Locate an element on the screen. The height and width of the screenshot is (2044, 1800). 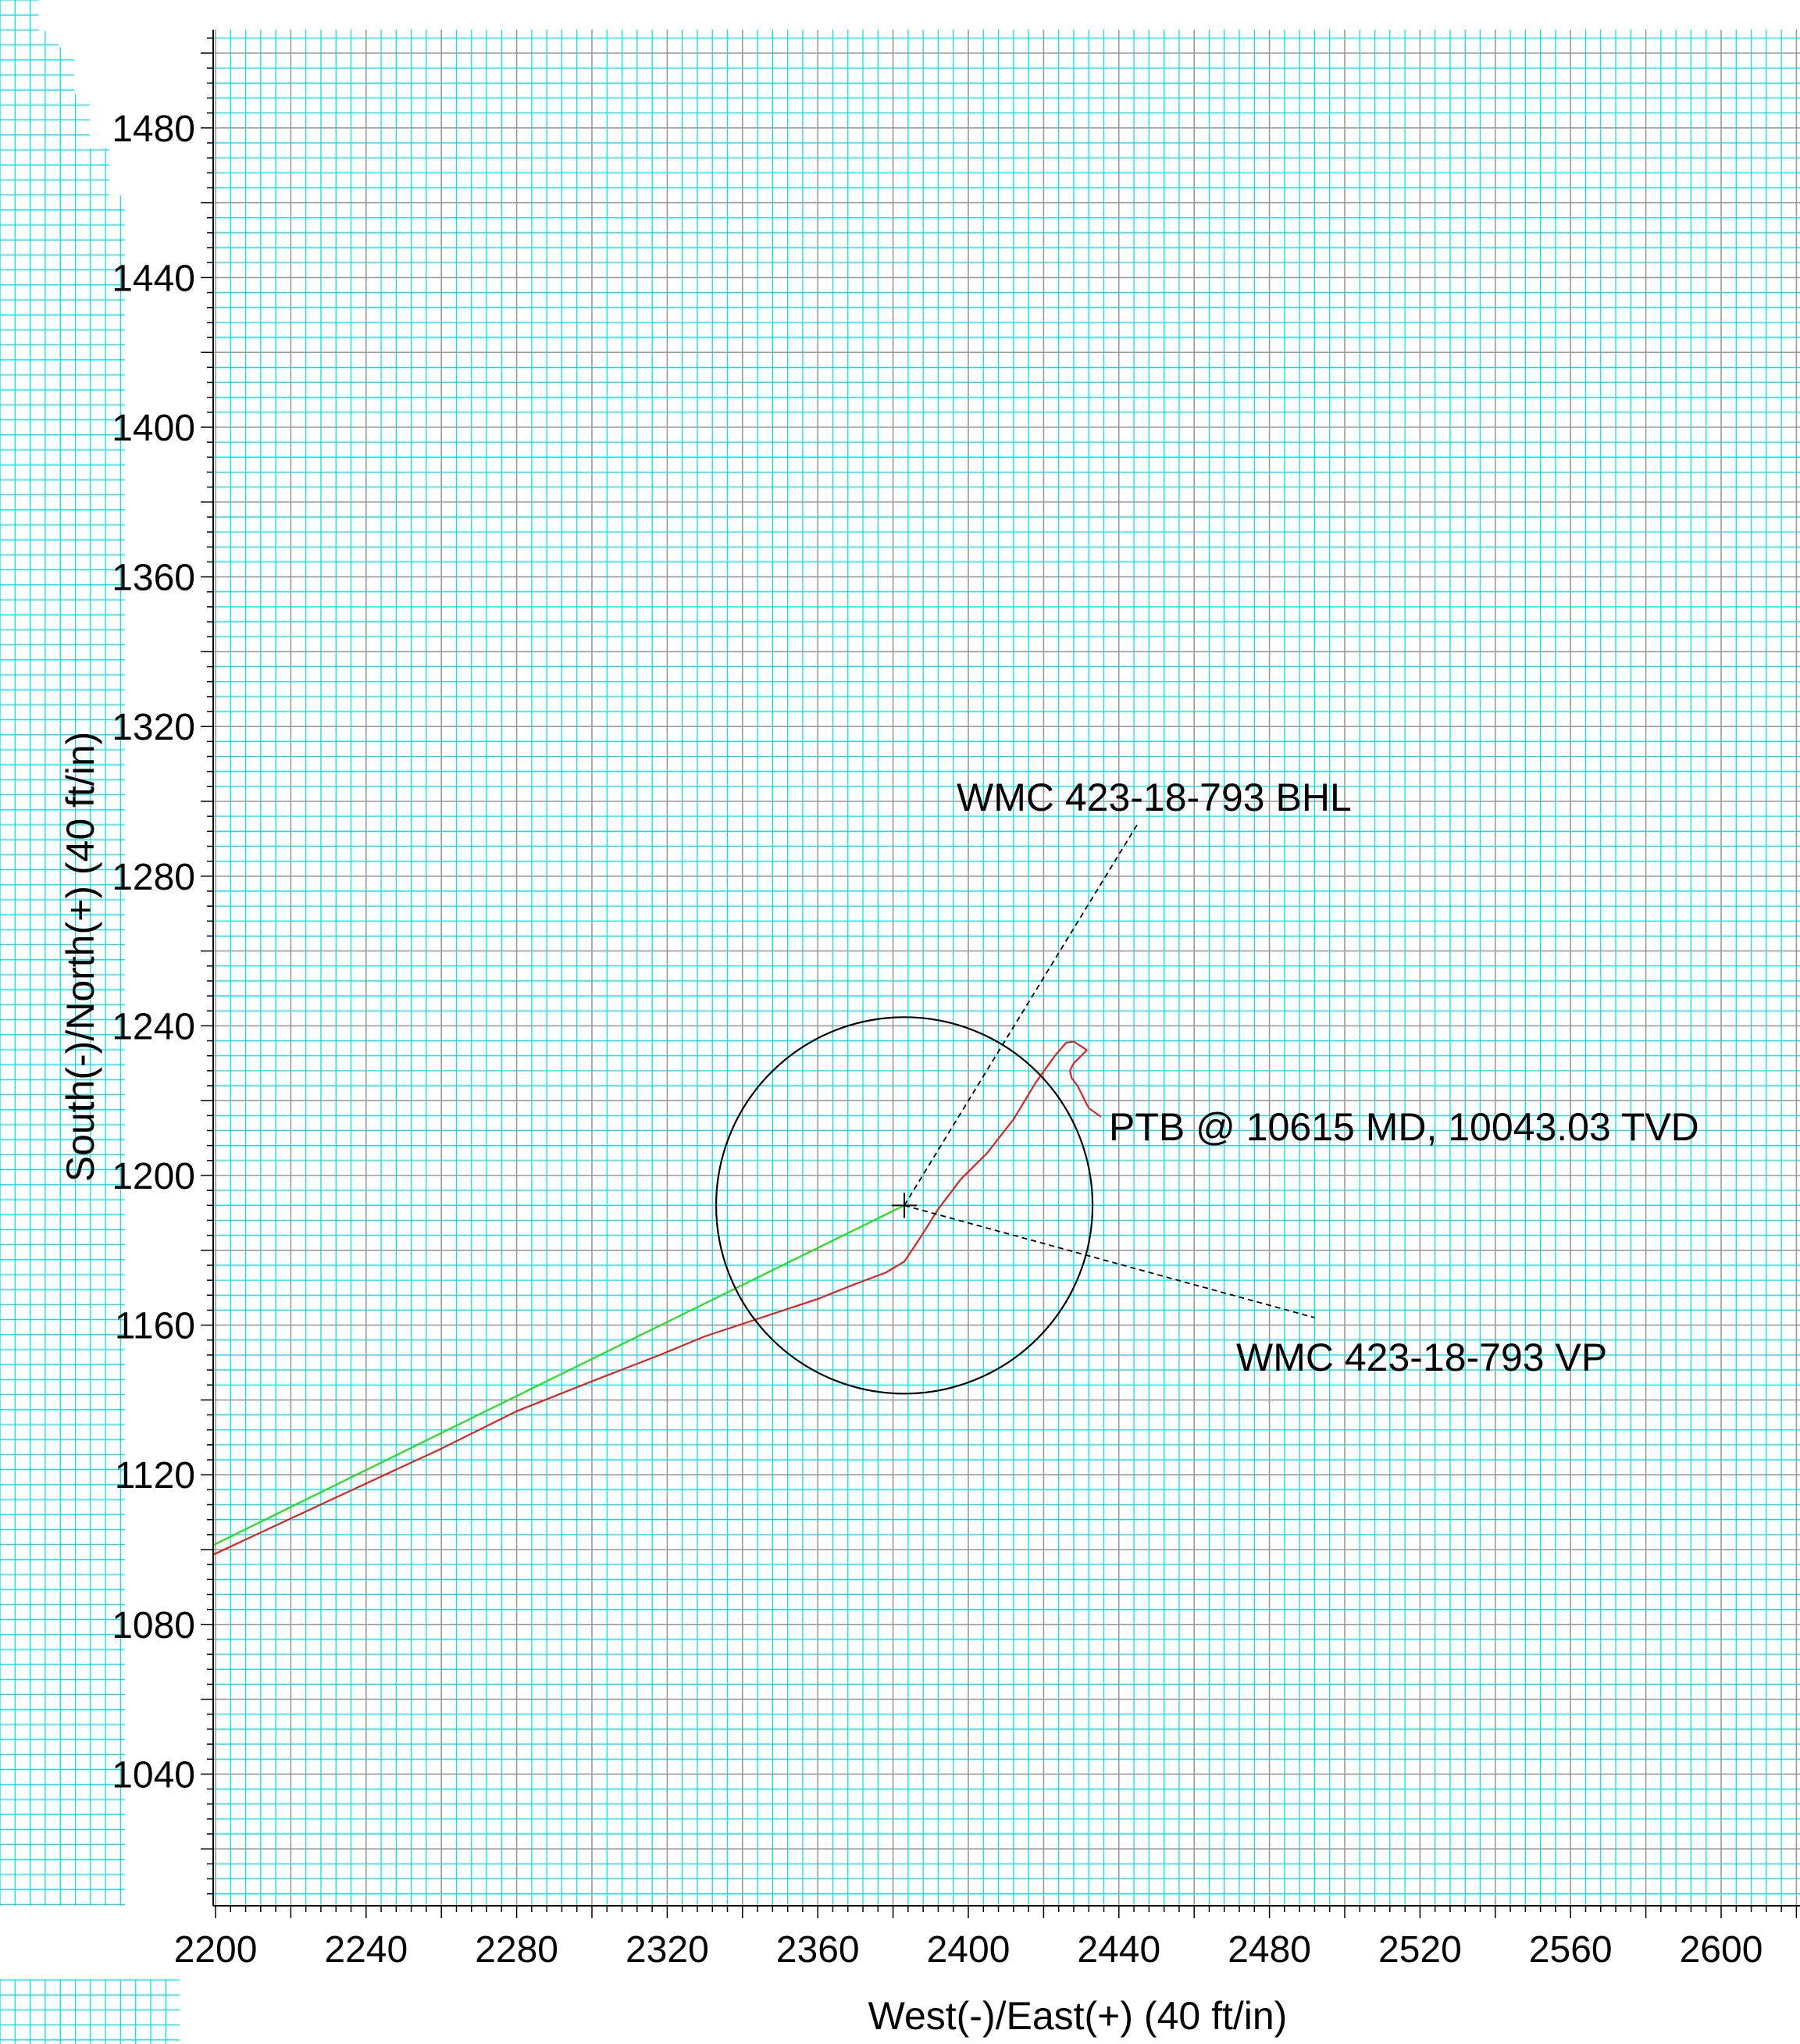
series-layer is located at coordinates (653, 1286).